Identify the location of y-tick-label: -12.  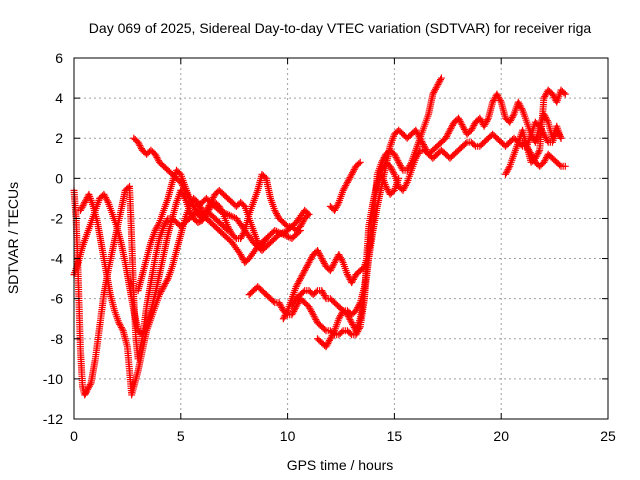
(53, 419).